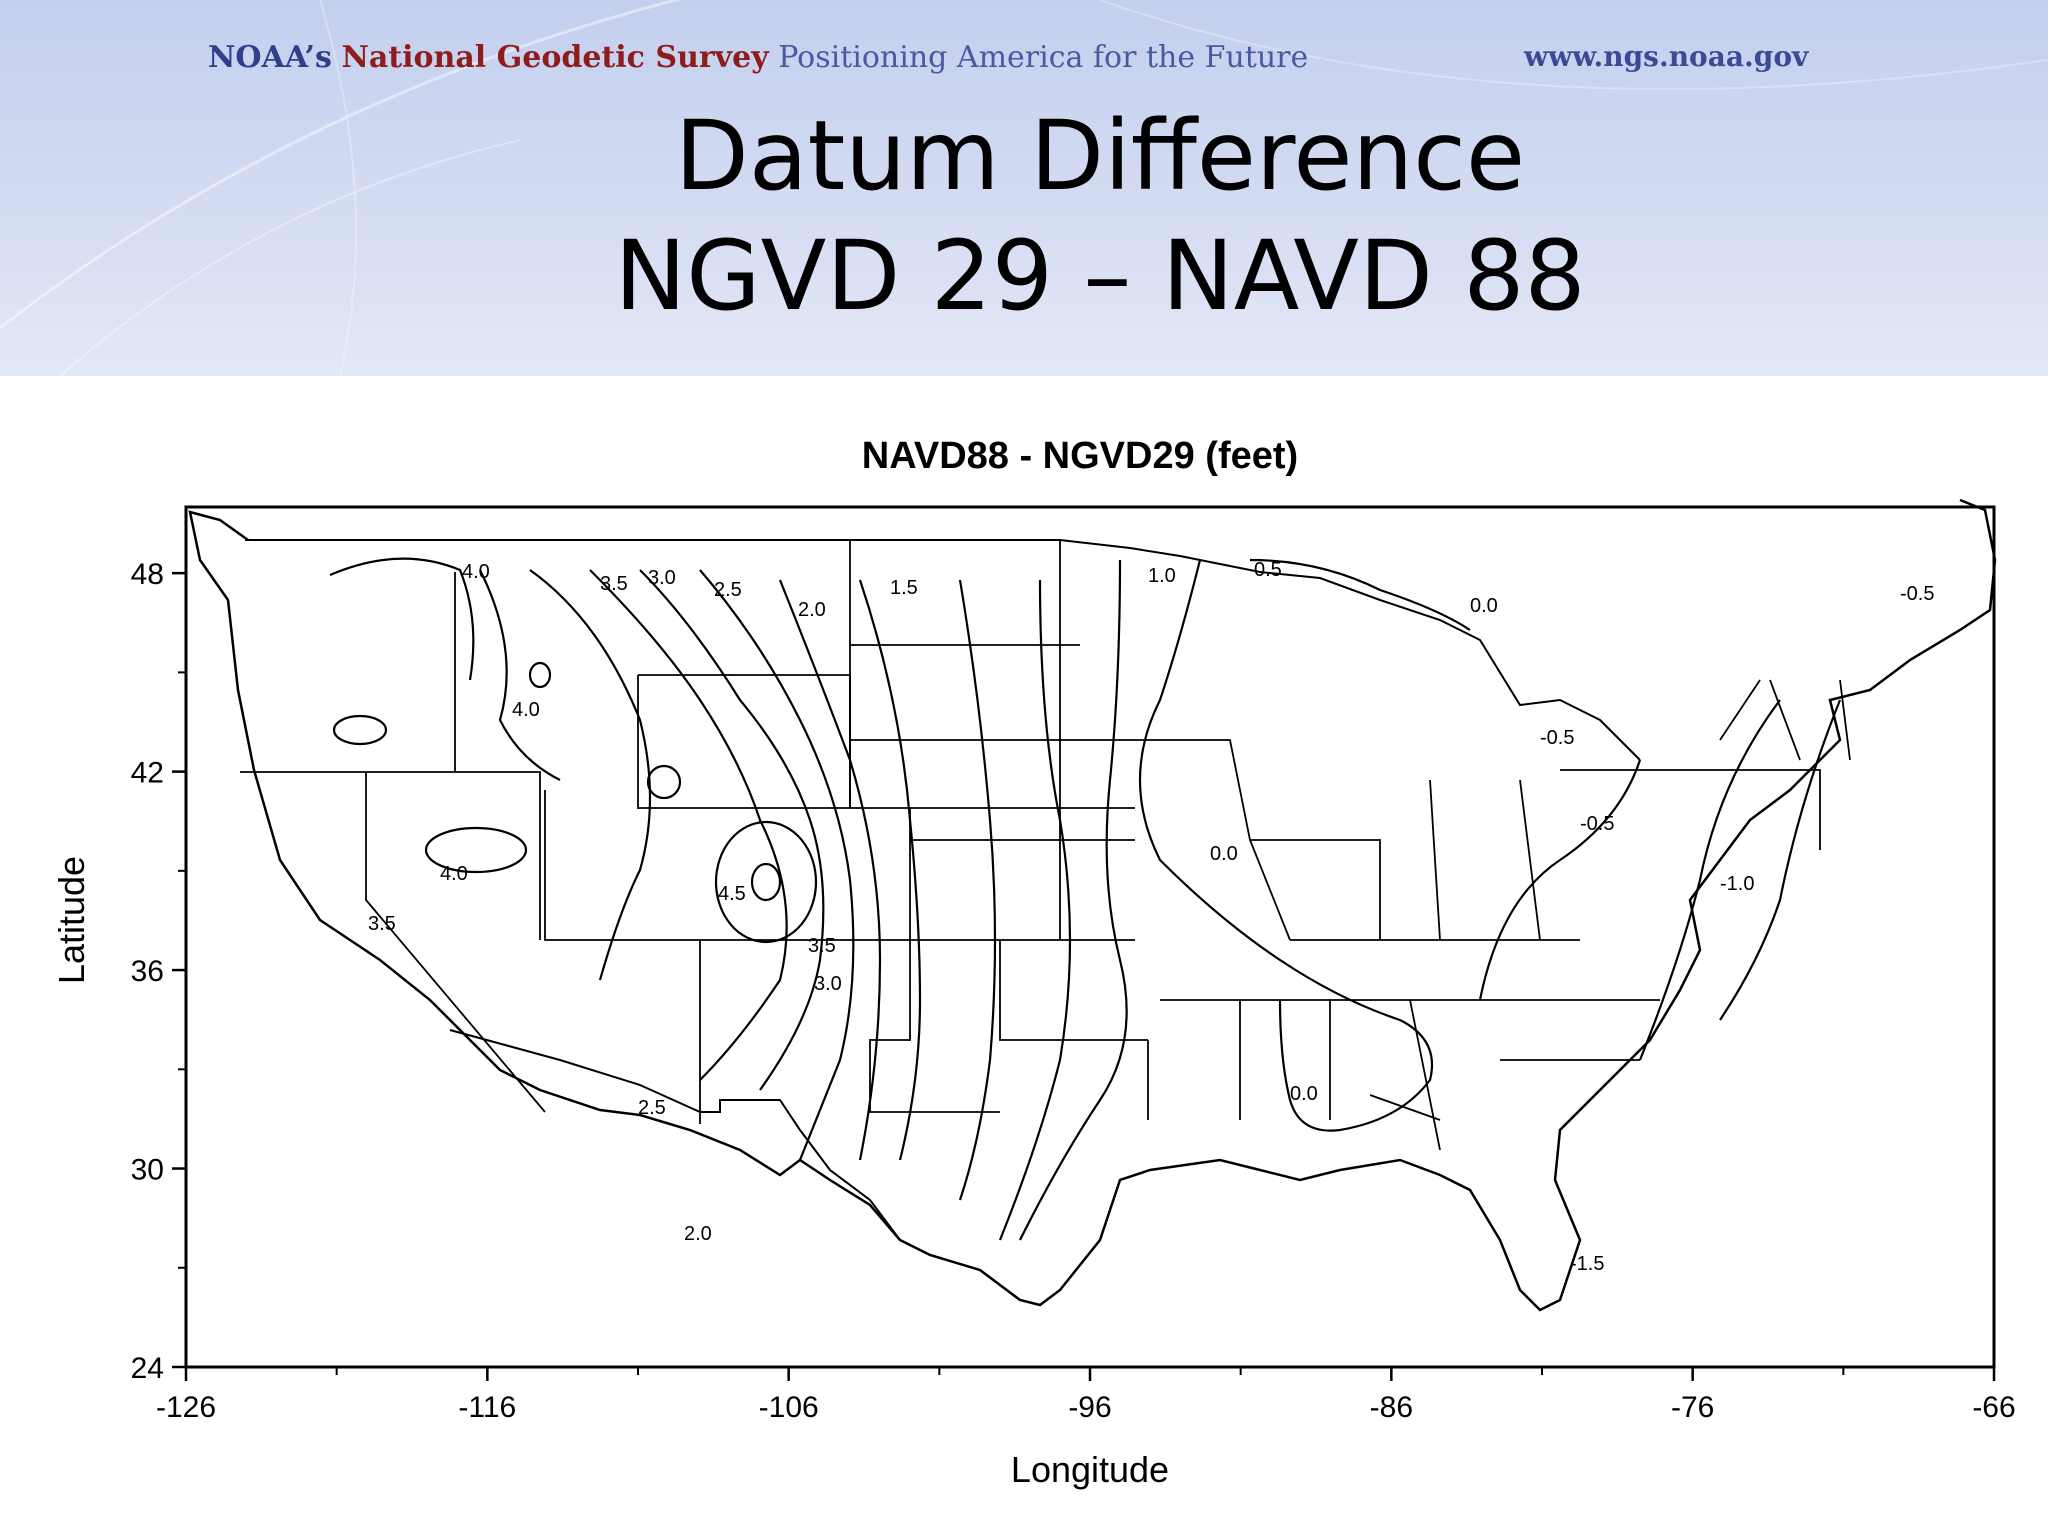 This screenshot has width=2048, height=1536. Describe the element at coordinates (675, 1135) in the screenshot. I see `border-mexico` at that location.